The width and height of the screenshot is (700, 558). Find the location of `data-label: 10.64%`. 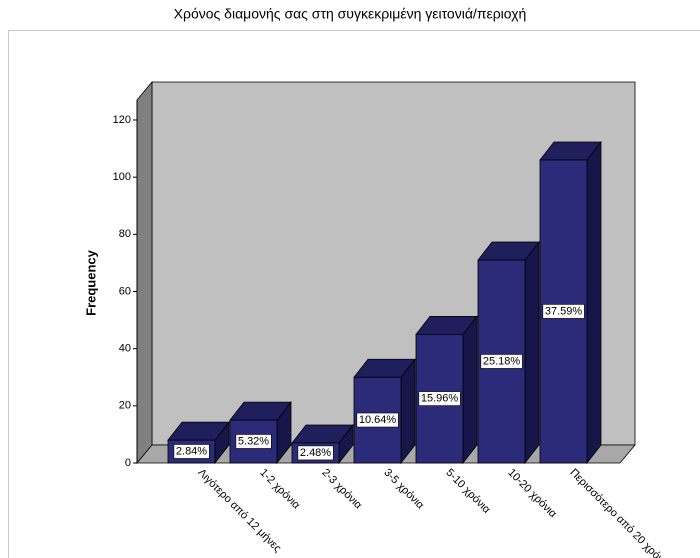

data-label: 10.64% is located at coordinates (378, 420).